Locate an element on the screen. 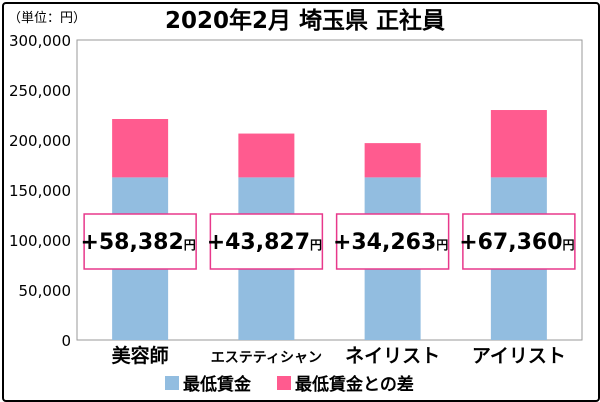  legend-swatch-base is located at coordinates (172, 382).